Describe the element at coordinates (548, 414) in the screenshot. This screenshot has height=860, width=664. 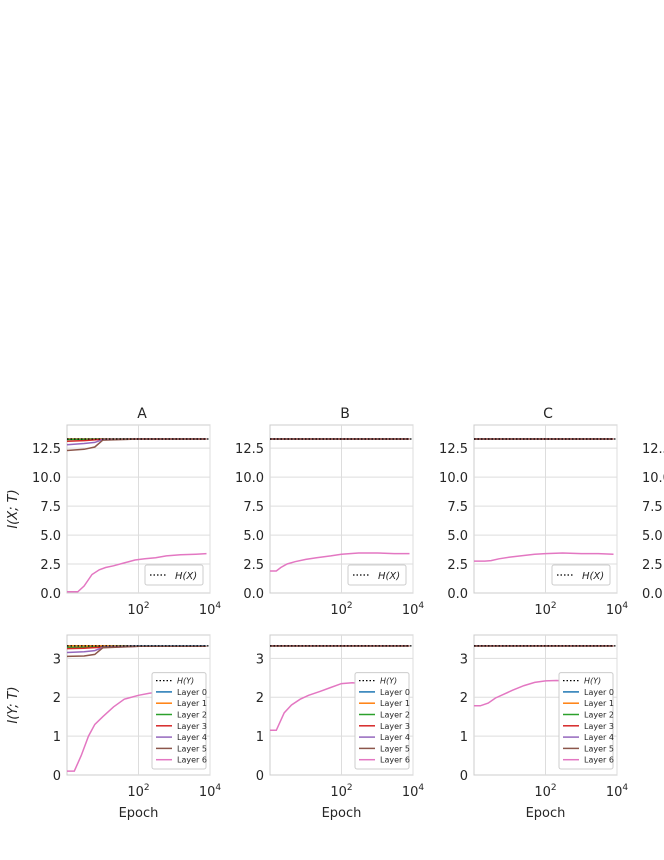
I see `panel-title-c: C` at that location.